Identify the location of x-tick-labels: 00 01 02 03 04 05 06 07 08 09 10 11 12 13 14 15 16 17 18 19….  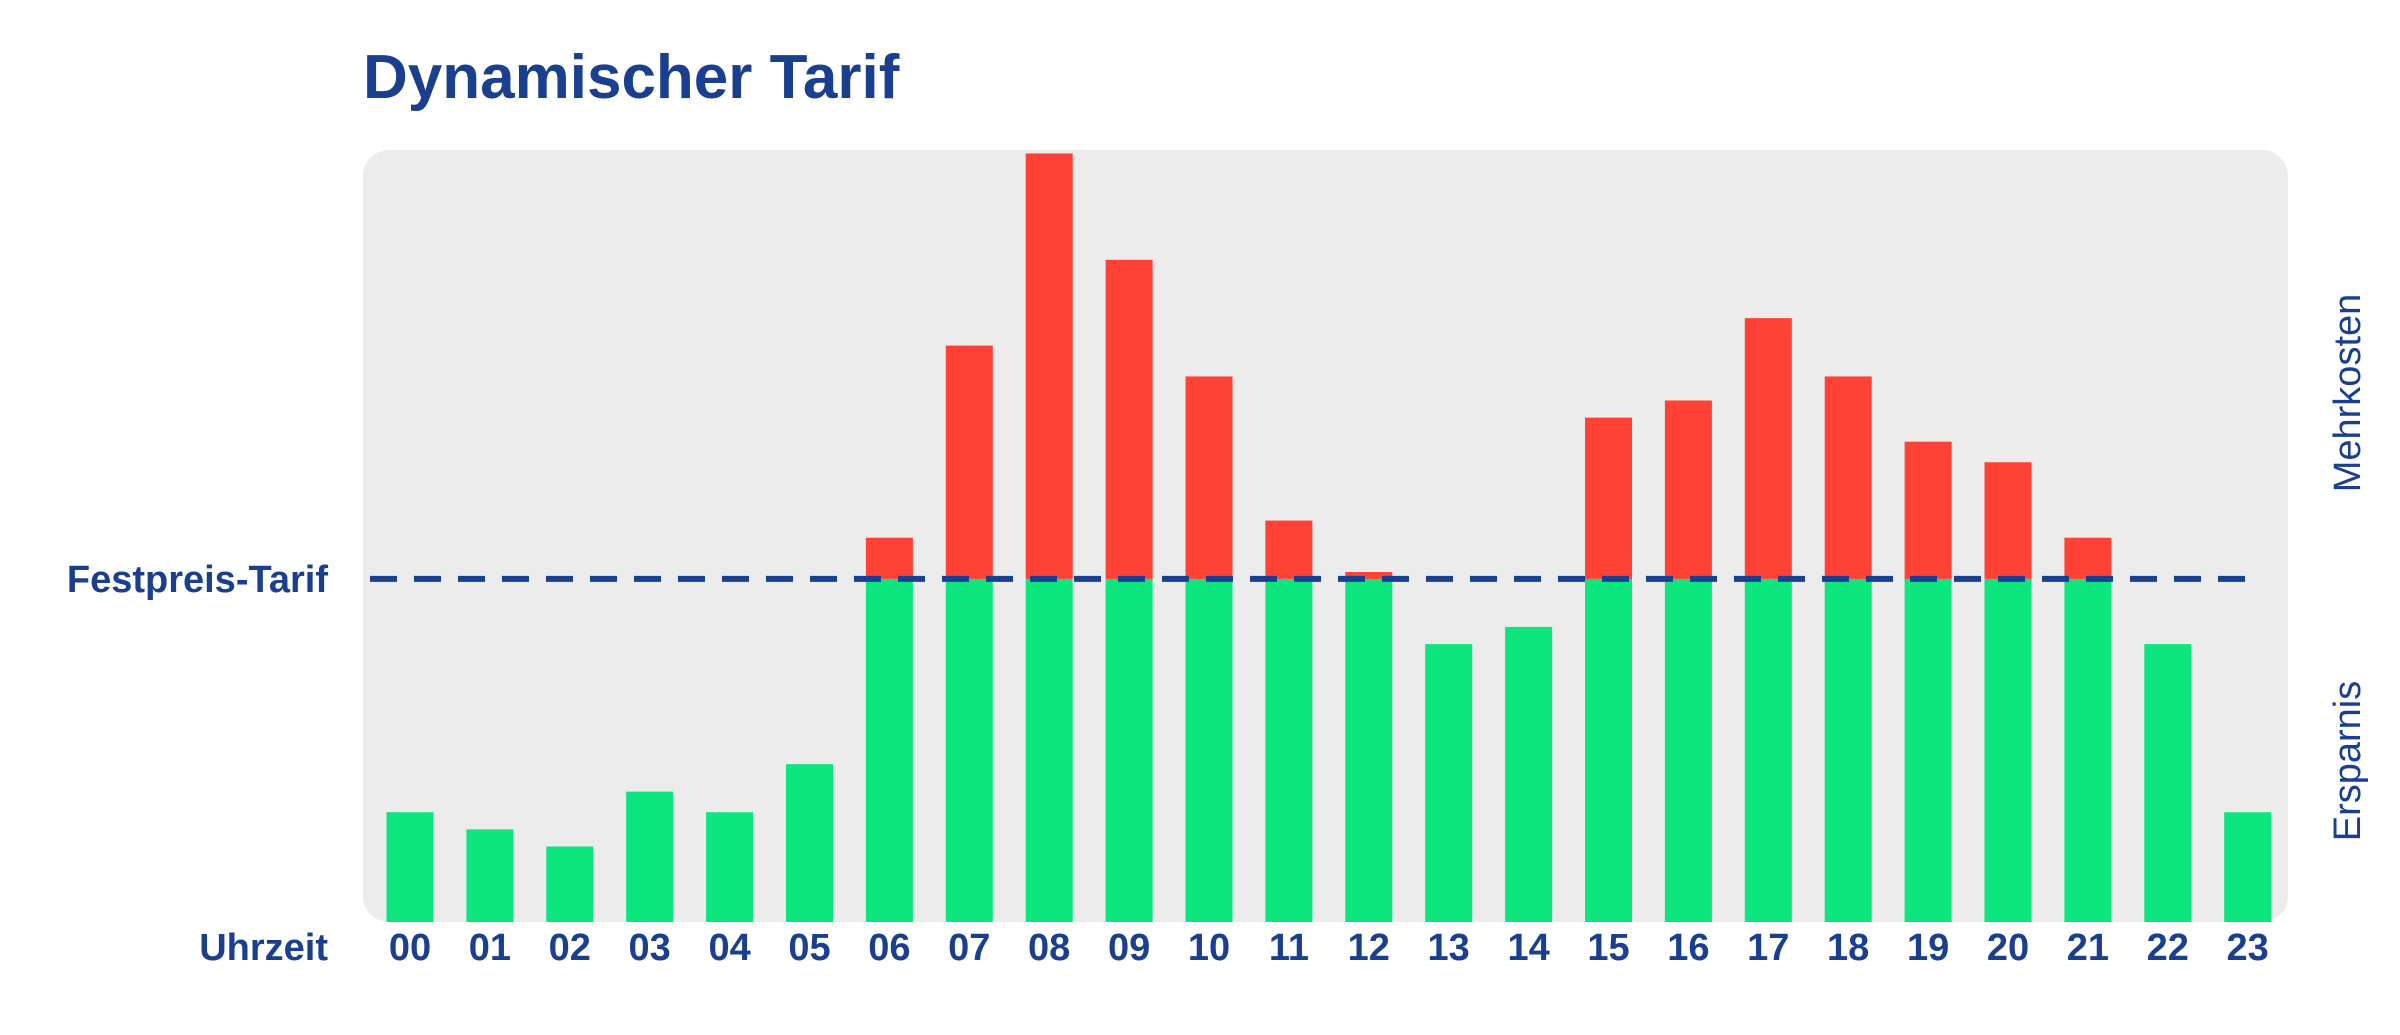
(1329, 948).